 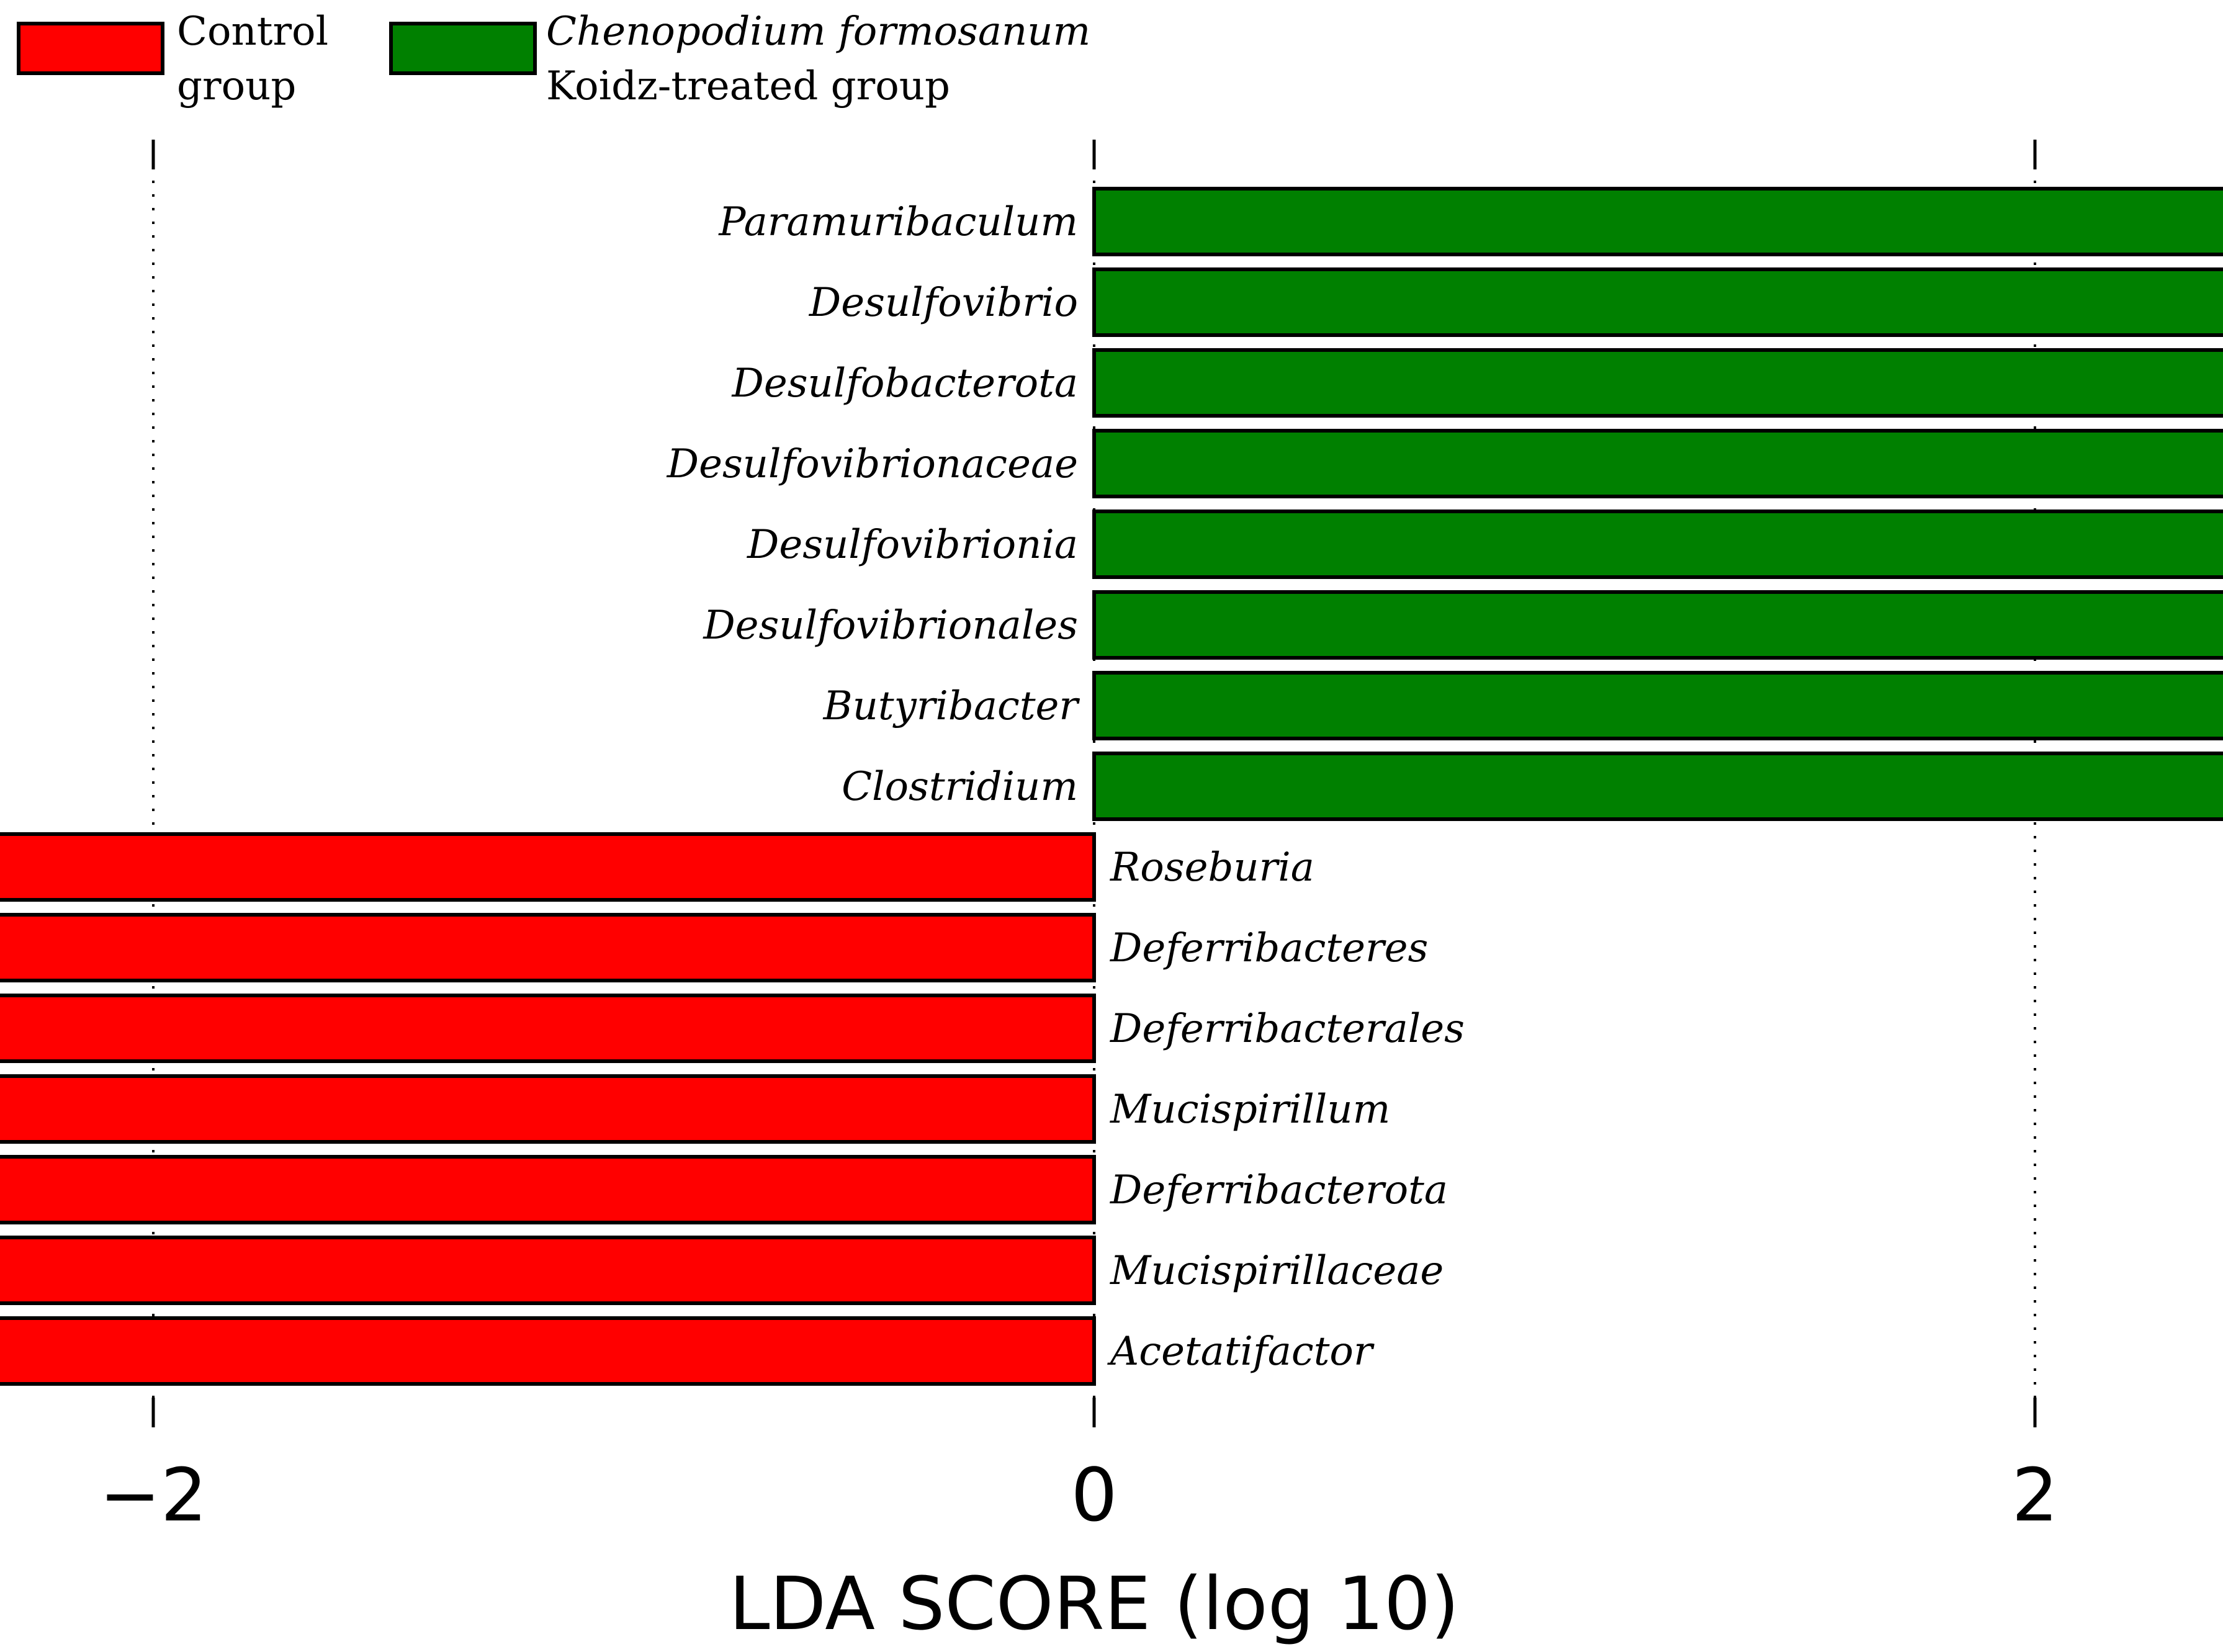 What do you see at coordinates (898, 222) in the screenshot?
I see `bar-label-paramuribaculum: Paramuribaculum` at bounding box center [898, 222].